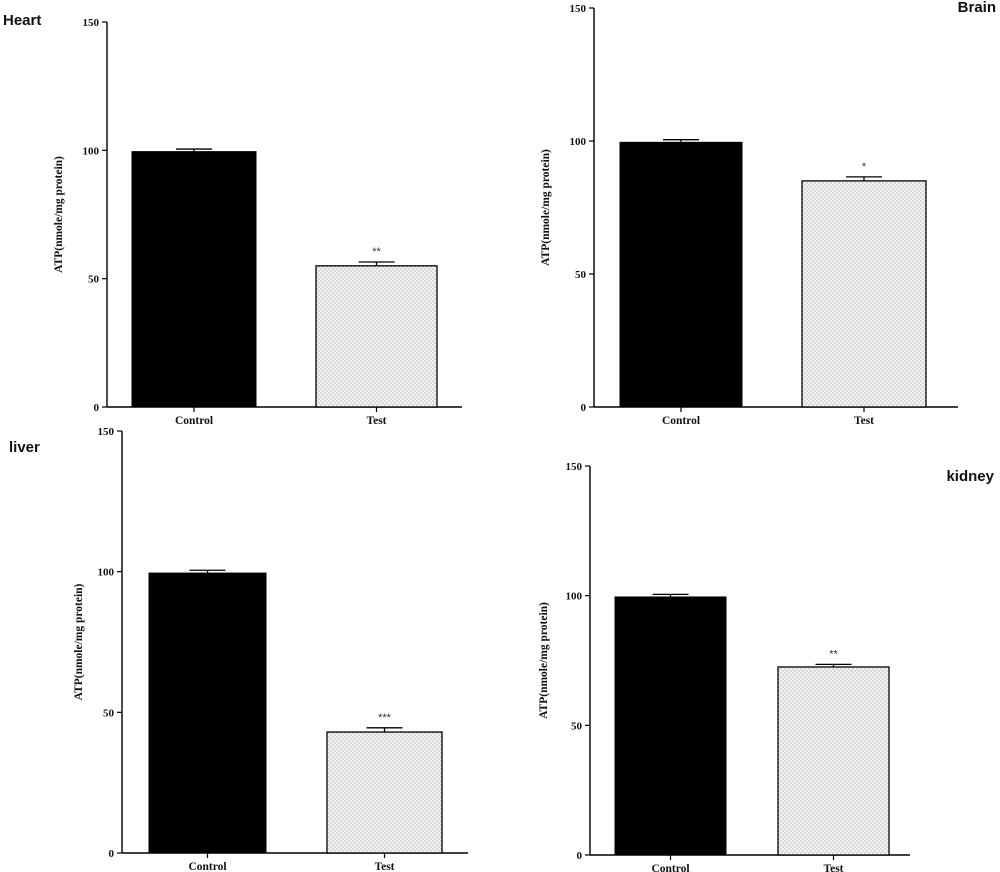 The width and height of the screenshot is (1000, 872). Describe the element at coordinates (970, 476) in the screenshot. I see `chart-title: kidney` at that location.